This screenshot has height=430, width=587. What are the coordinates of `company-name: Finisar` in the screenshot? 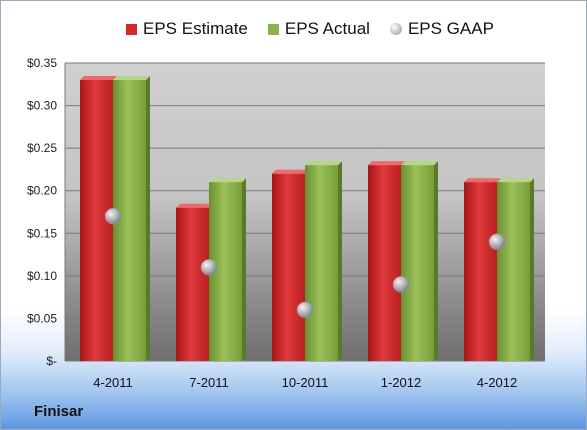 It's located at (59, 411).